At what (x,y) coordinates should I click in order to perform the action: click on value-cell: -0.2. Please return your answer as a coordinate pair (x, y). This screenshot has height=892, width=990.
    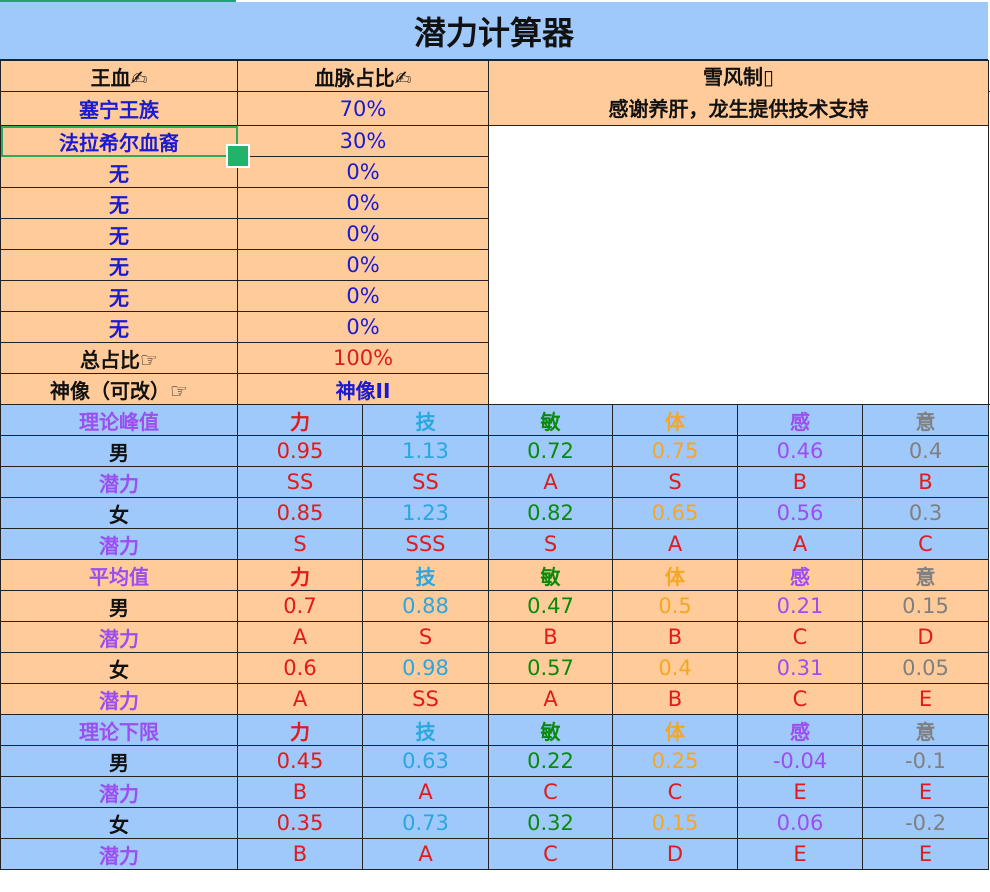
    Looking at the image, I should click on (926, 823).